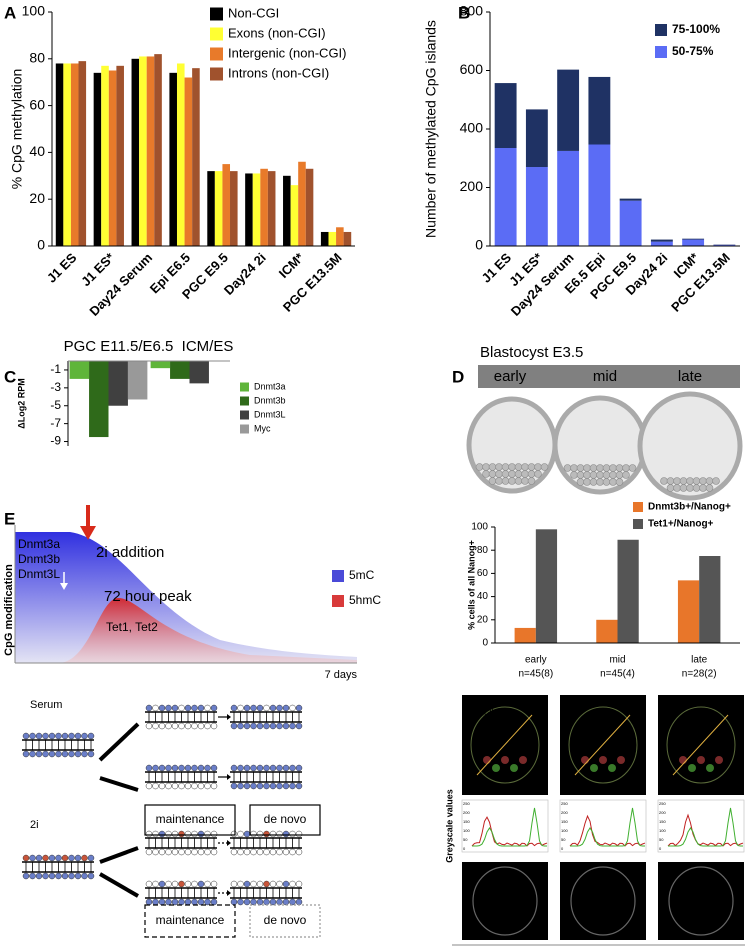 This screenshot has width=747, height=949. I want to click on embryo-outline, so click(603, 745).